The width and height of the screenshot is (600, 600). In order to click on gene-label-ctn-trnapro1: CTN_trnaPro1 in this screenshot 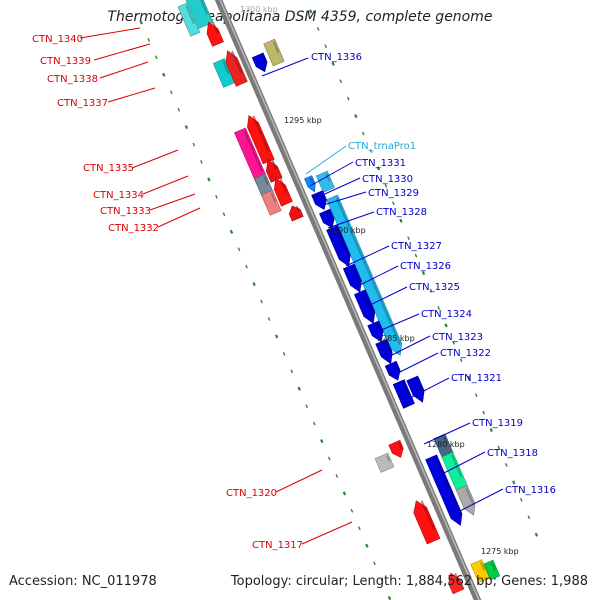, I will do `click(382, 146)`.